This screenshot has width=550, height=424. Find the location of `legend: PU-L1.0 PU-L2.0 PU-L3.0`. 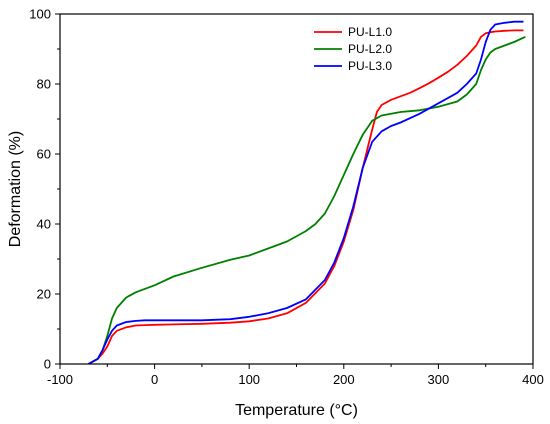

legend: PU-L1.0 PU-L2.0 PU-L3.0 is located at coordinates (353, 49).